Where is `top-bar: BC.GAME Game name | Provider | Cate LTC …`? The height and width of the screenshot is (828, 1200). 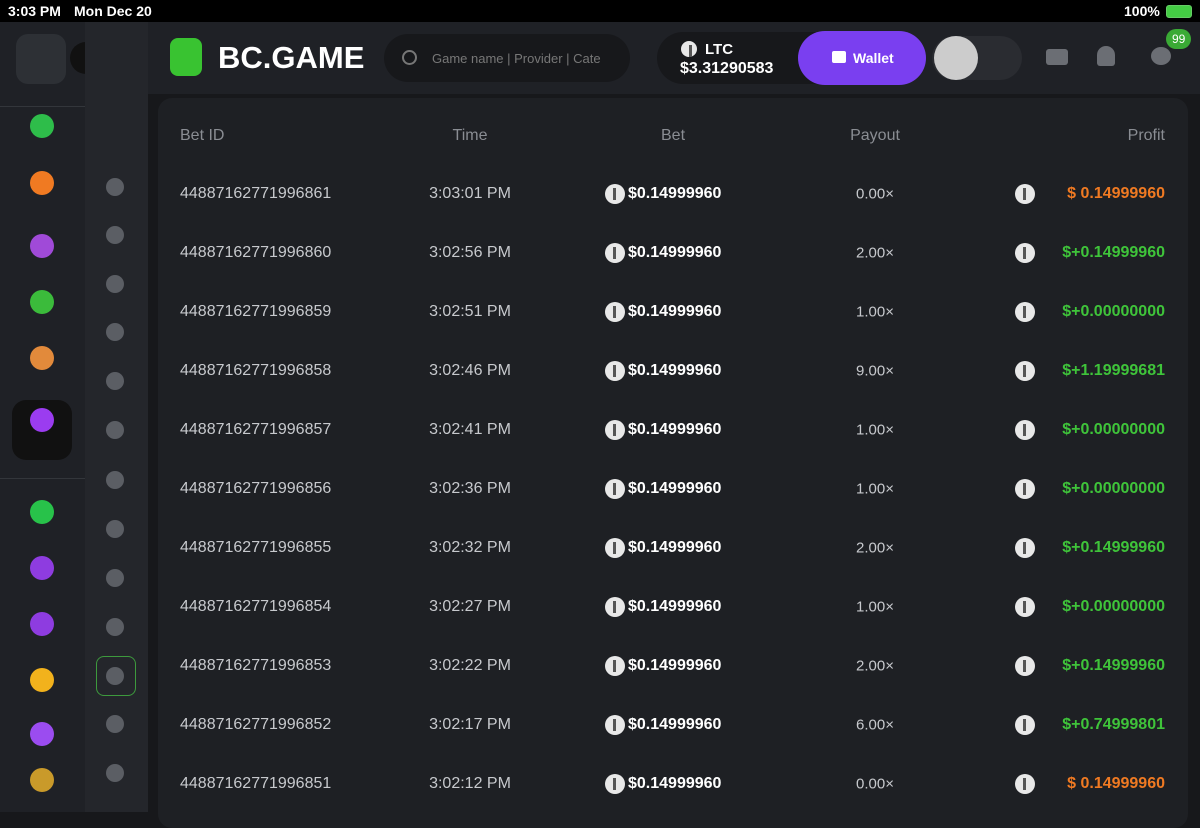 top-bar: BC.GAME Game name | Provider | Cate LTC … is located at coordinates (674, 58).